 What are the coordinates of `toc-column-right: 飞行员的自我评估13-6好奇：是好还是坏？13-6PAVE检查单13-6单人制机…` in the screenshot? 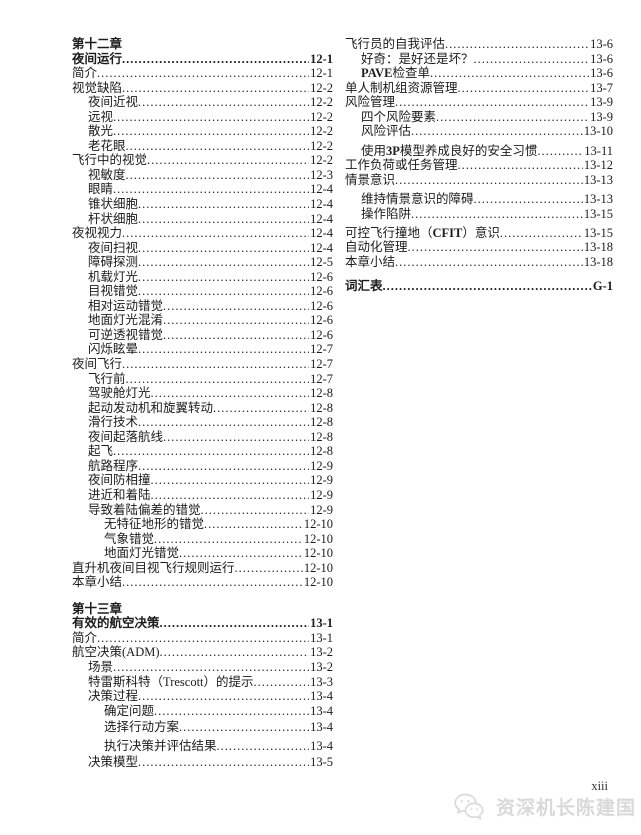 It's located at (479, 165).